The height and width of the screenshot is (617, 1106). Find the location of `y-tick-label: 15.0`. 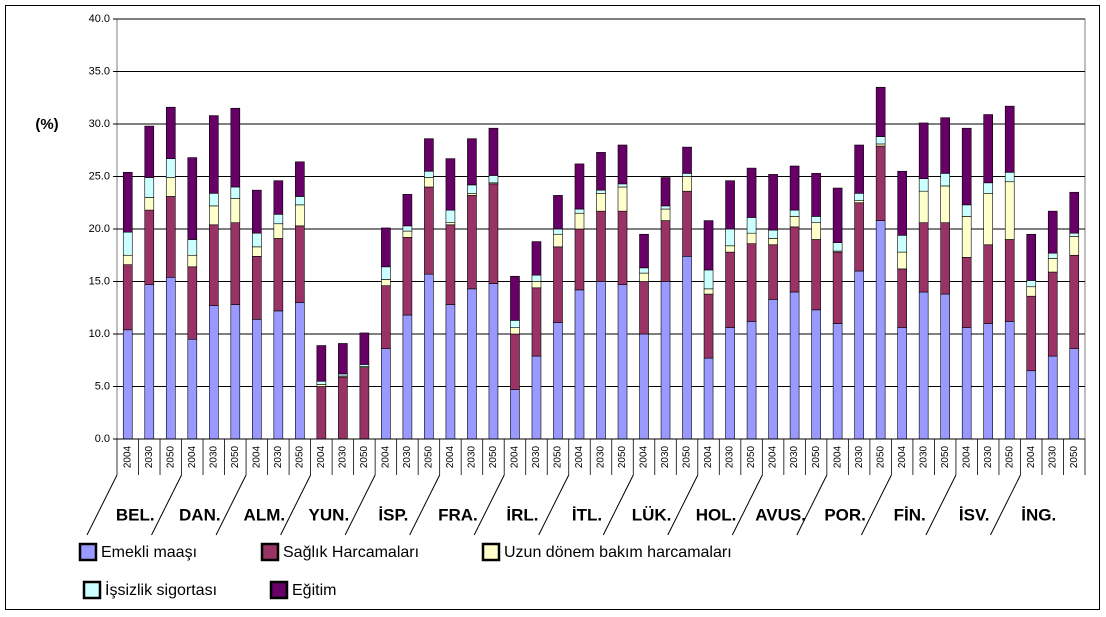

y-tick-label: 15.0 is located at coordinates (99, 281).